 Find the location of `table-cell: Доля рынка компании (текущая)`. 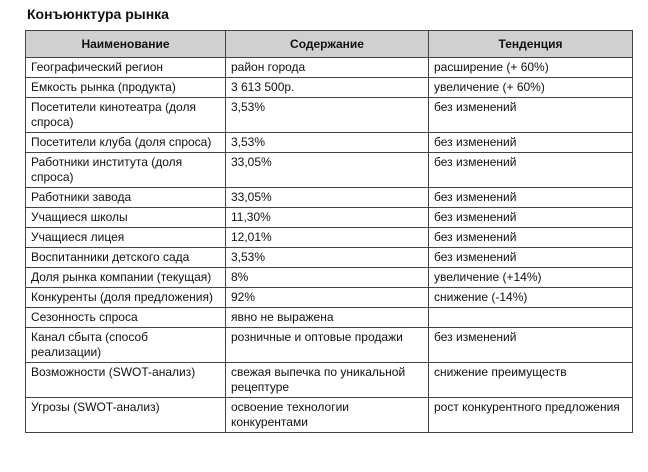

table-cell: Доля рынка компании (текущая) is located at coordinates (125, 277).